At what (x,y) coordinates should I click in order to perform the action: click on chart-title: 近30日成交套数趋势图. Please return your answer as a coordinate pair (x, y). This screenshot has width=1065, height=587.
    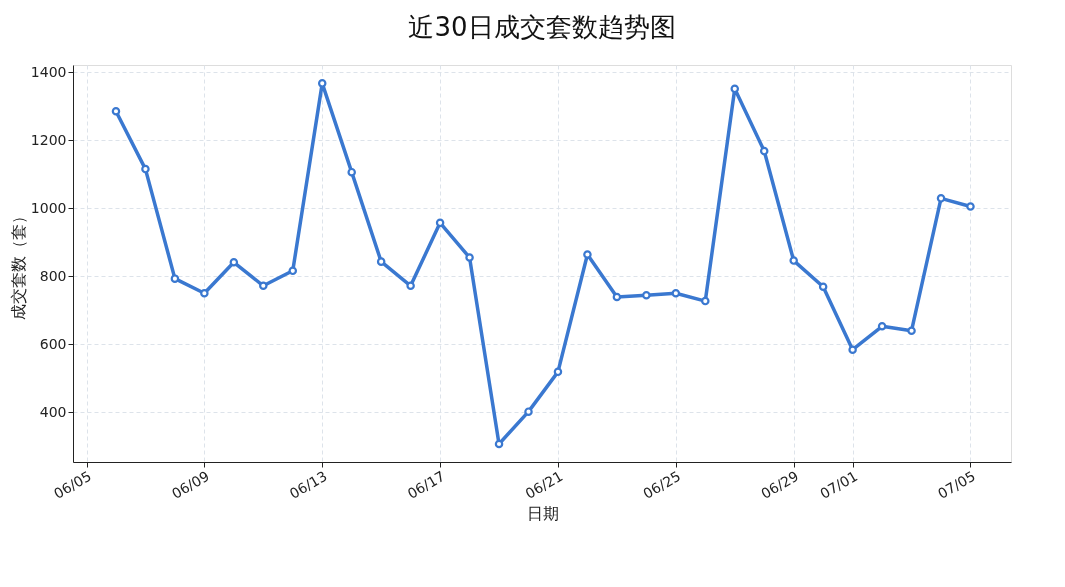
    Looking at the image, I should click on (542, 27).